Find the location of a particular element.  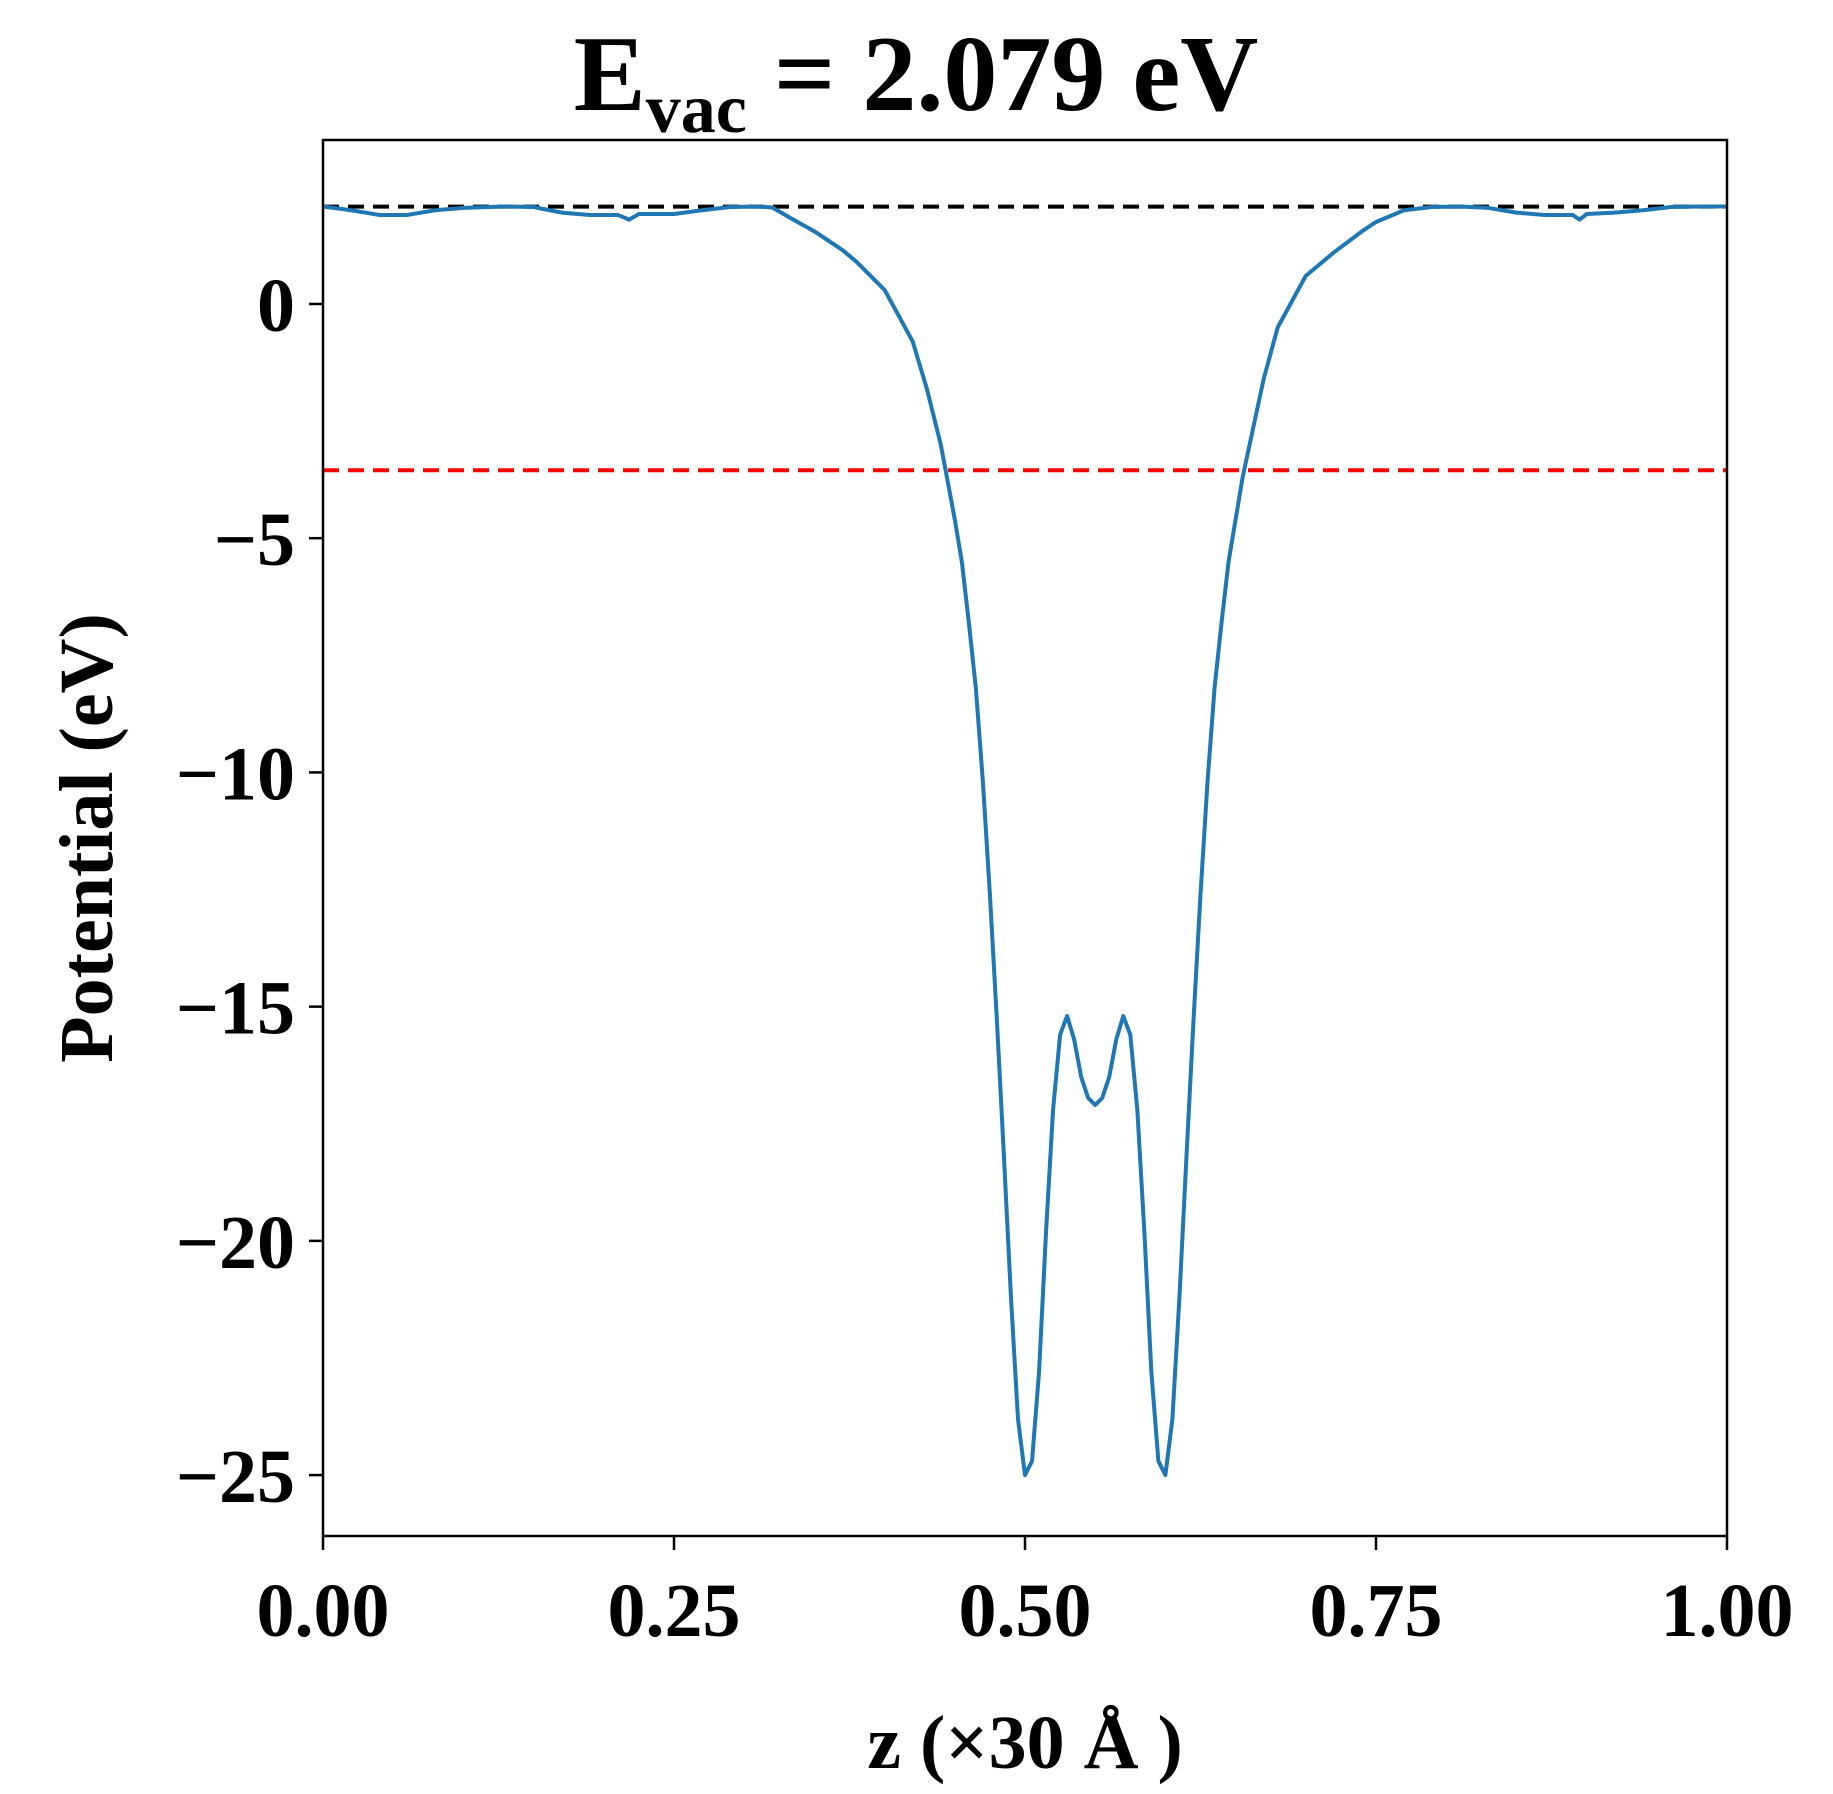

x-axis: 0.00 0.25 0.50 0.75 1.00 is located at coordinates (1025, 1594).